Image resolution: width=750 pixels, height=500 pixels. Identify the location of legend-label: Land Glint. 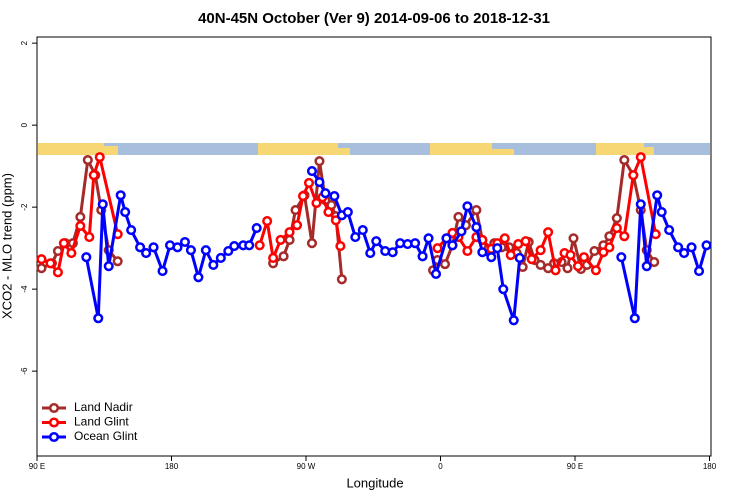
(101, 422).